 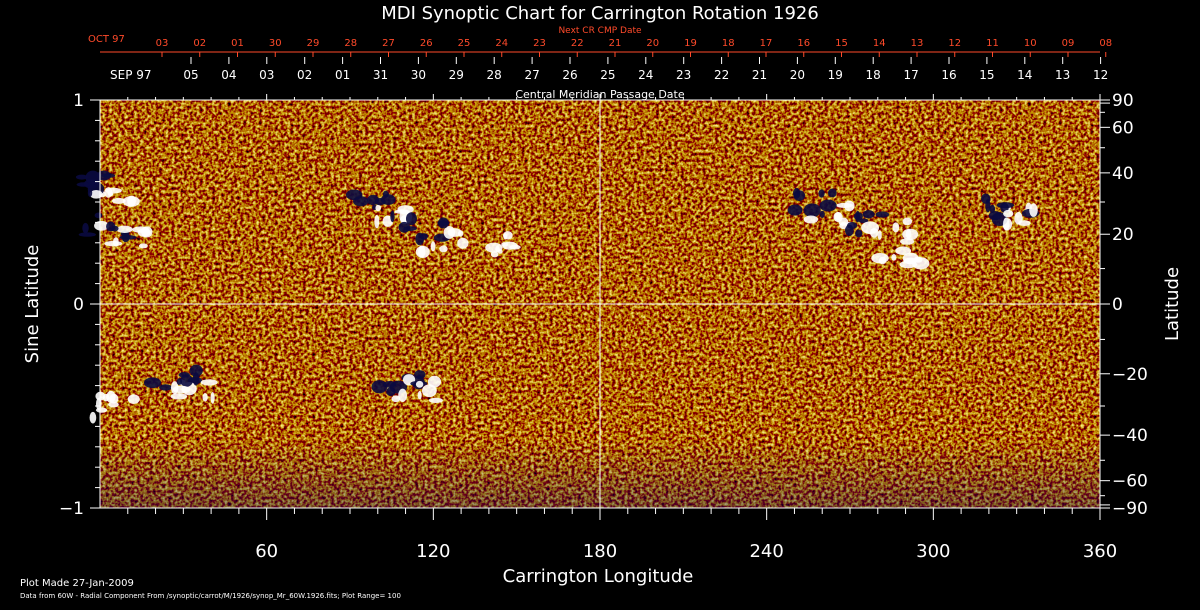 What do you see at coordinates (841, 43) in the screenshot?
I see `next-cr-day-label: 15` at bounding box center [841, 43].